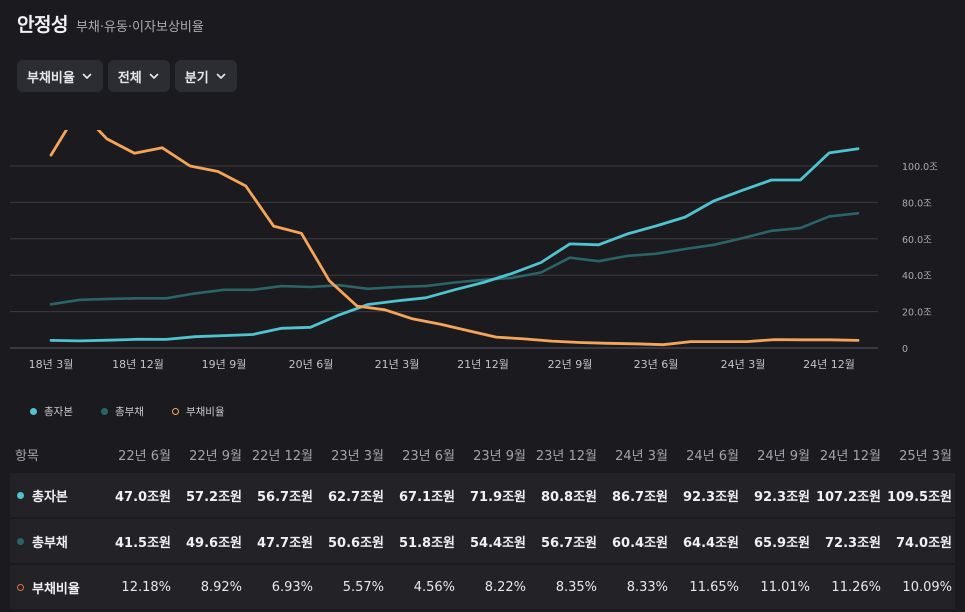 The height and width of the screenshot is (612, 965). Describe the element at coordinates (927, 587) in the screenshot. I see `table-cell: 10.09%` at that location.